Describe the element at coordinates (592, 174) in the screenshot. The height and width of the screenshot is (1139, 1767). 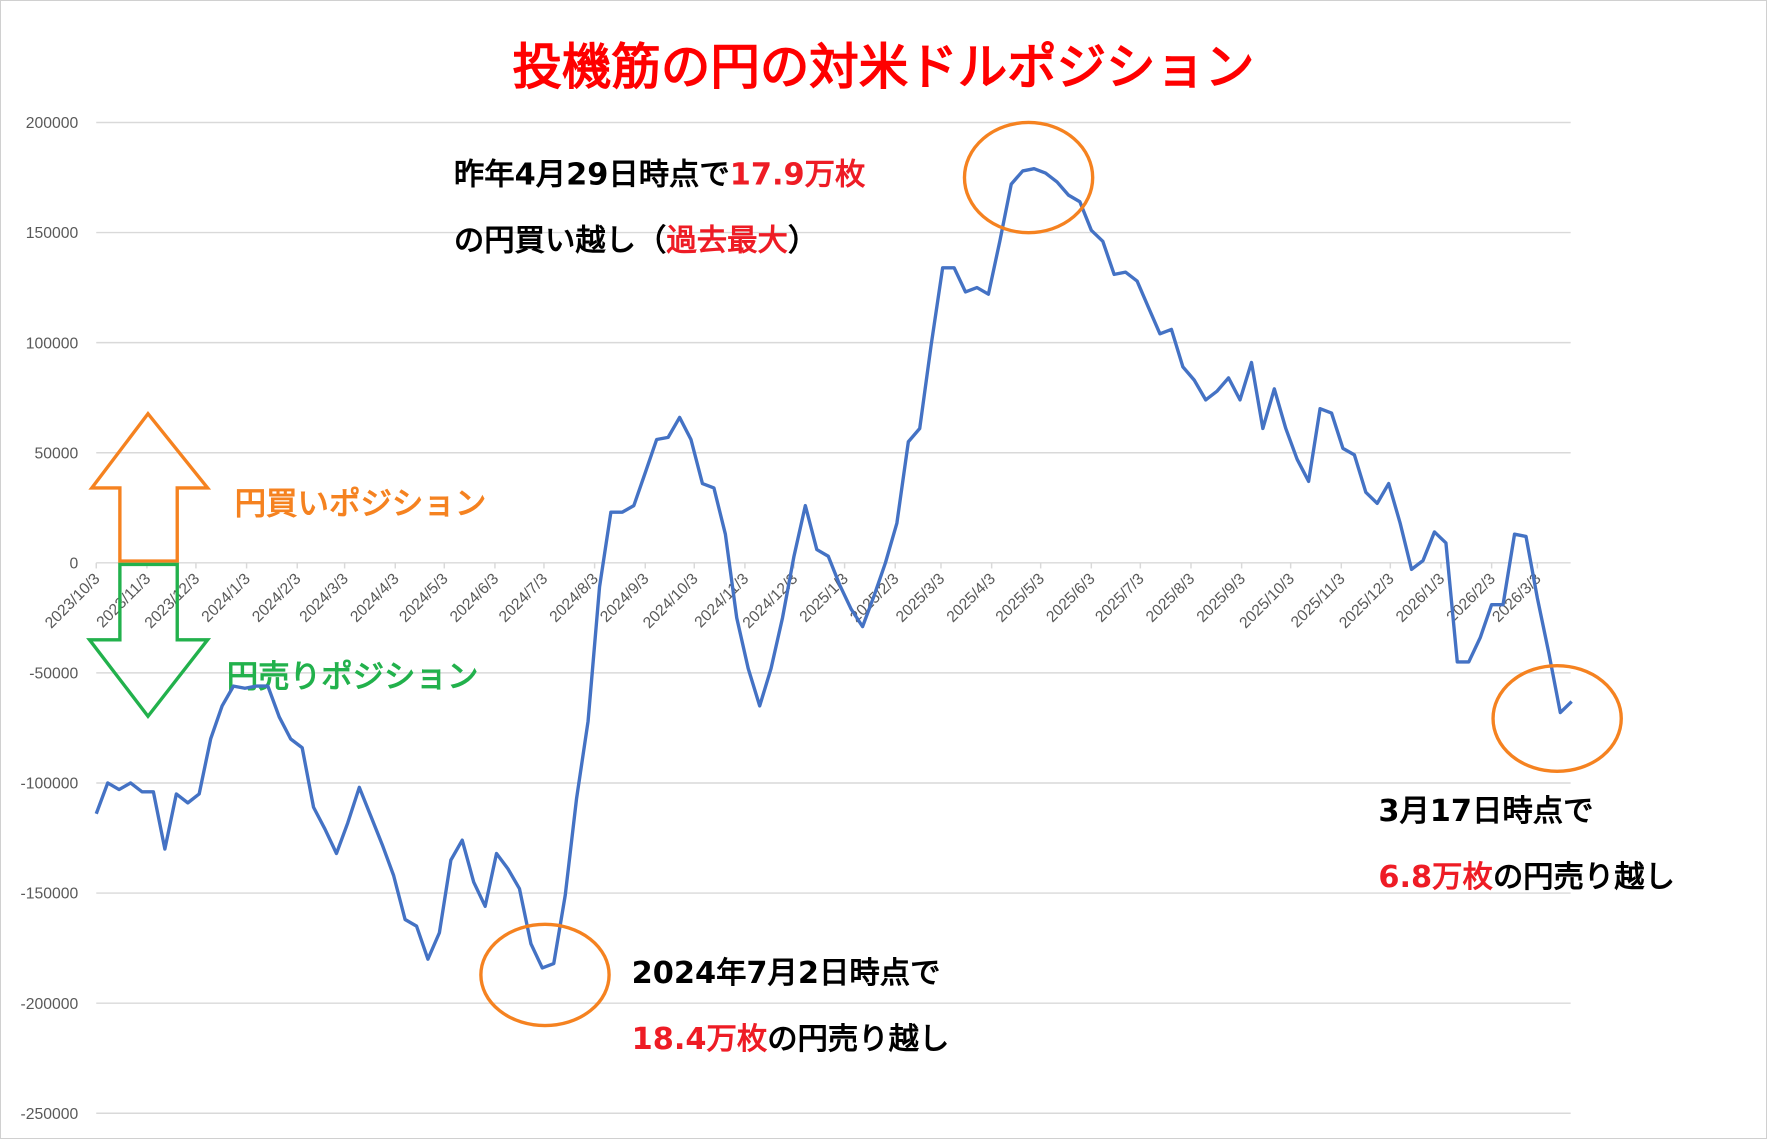
I see `peak-date-text: 昨年4月29日時点で` at that location.